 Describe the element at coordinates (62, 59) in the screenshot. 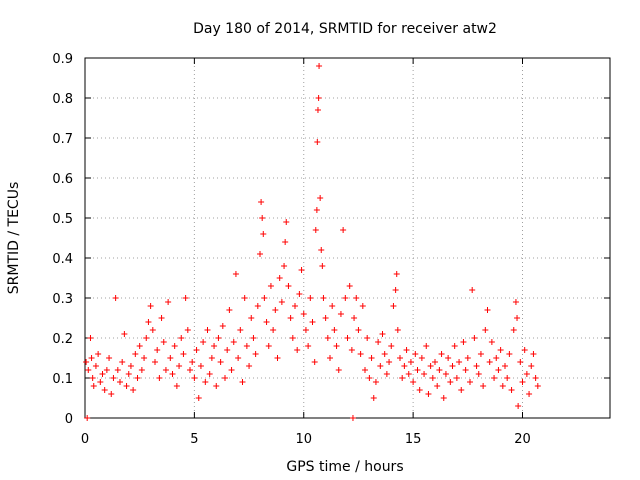

I see `y-tick-label: 0.9` at that location.